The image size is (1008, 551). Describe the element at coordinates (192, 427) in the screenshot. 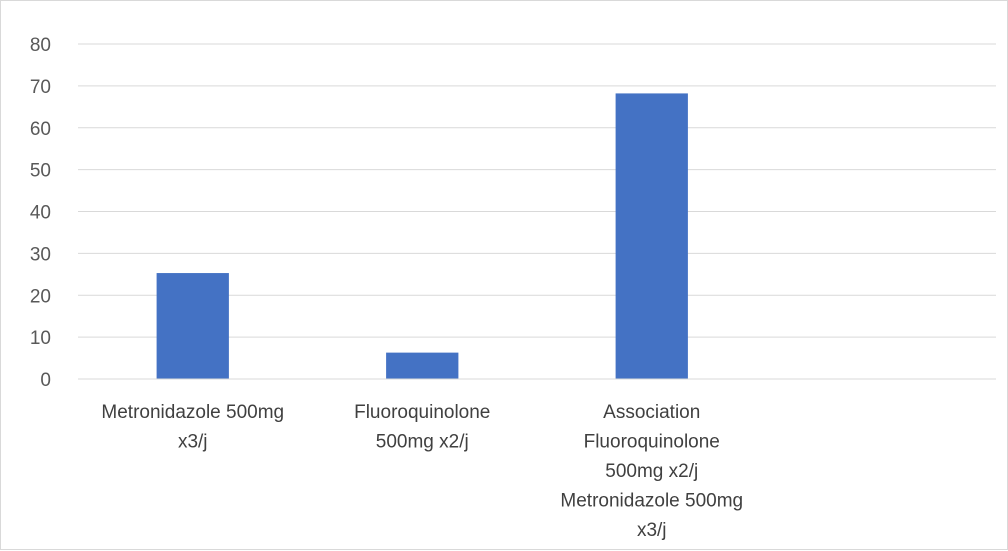

I see `x-category-label-0: Metronidazole 500mg x3/j` at that location.